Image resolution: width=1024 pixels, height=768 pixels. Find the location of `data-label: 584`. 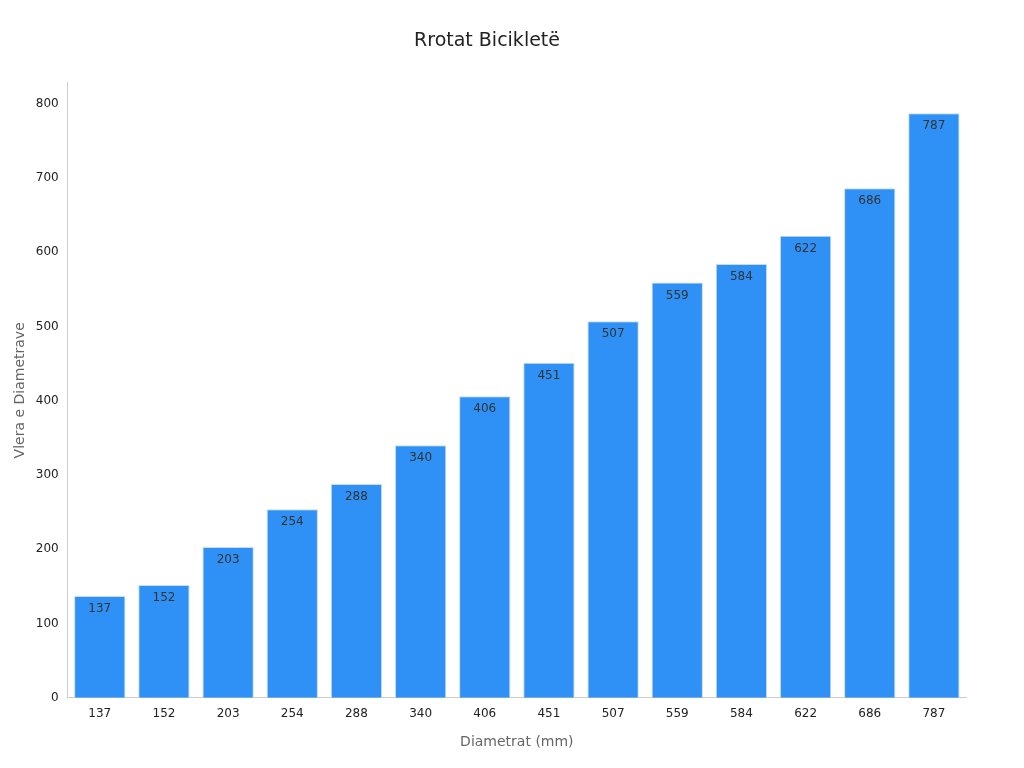

data-label: 584 is located at coordinates (741, 276).